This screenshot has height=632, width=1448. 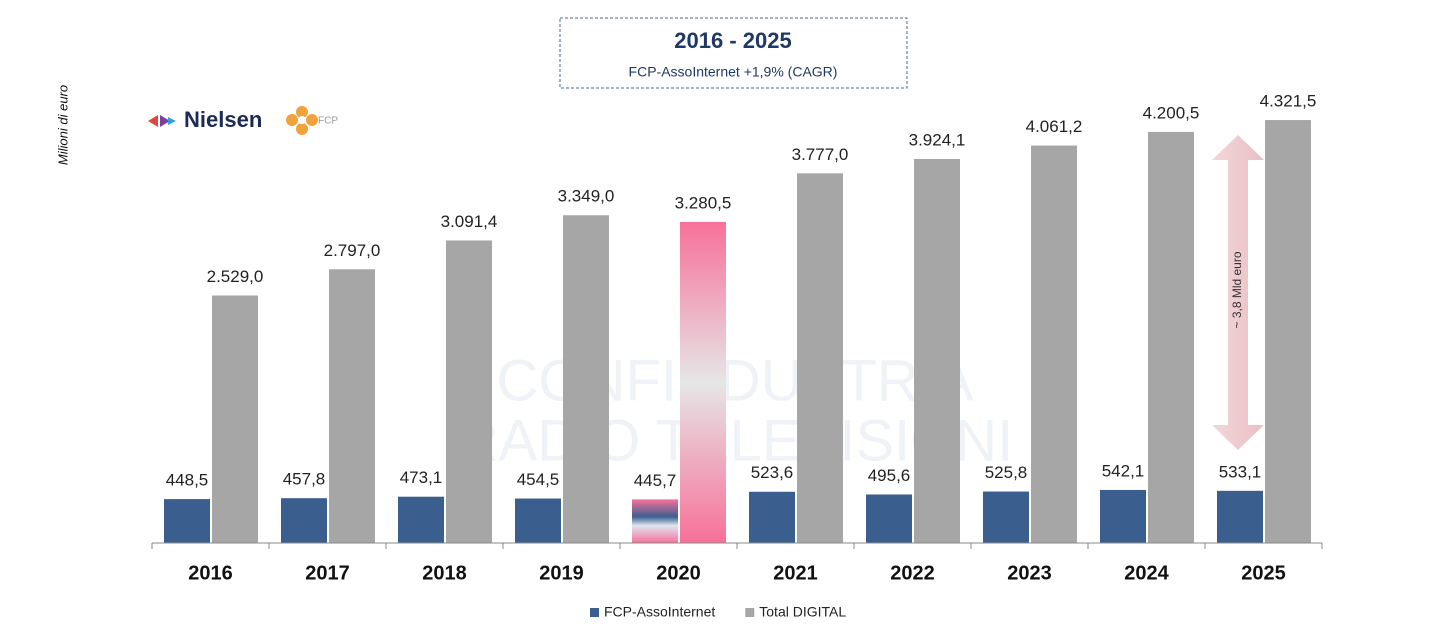 What do you see at coordinates (1240, 471) in the screenshot?
I see `value-label: 533,1` at bounding box center [1240, 471].